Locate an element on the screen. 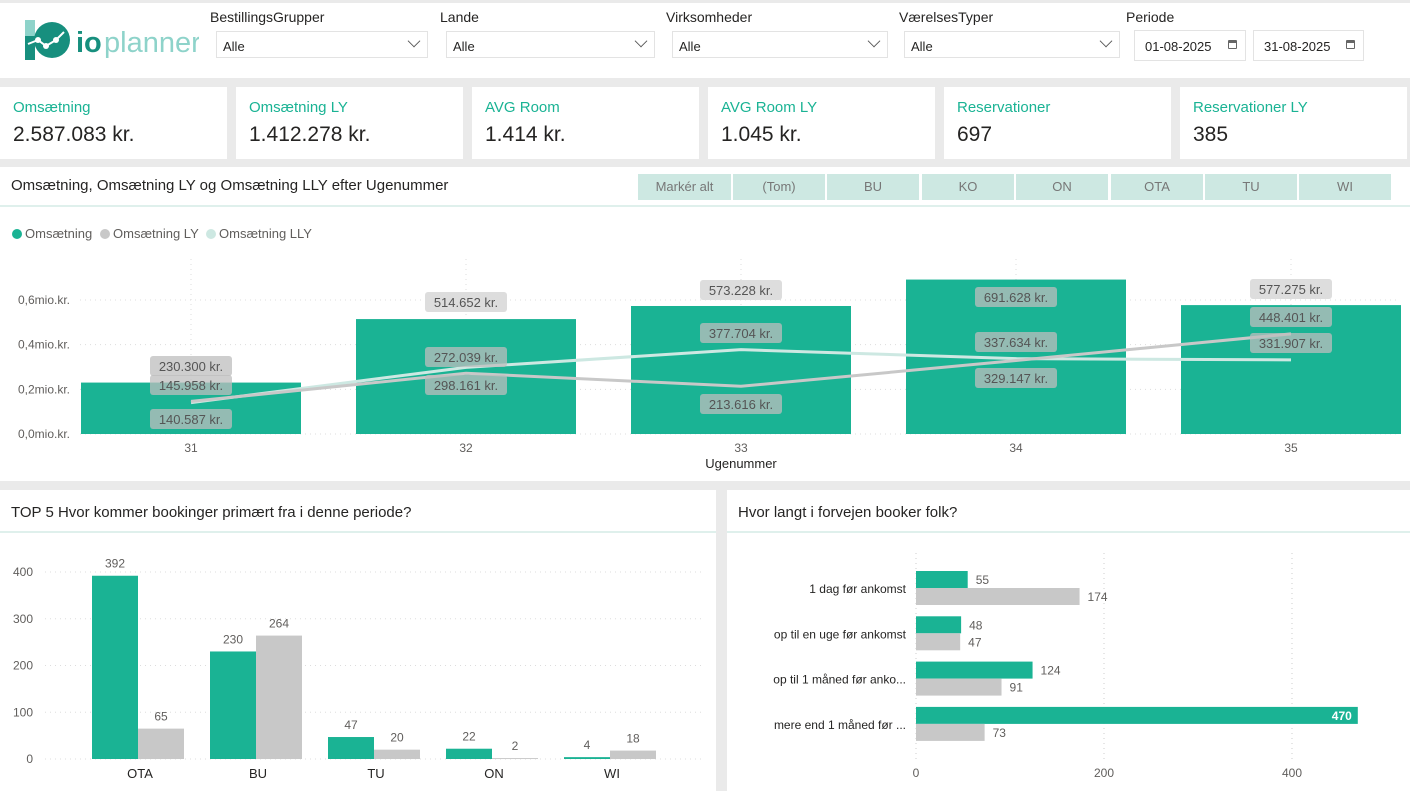 The width and height of the screenshot is (1410, 791). slicer-chip: OTA is located at coordinates (1157, 187).